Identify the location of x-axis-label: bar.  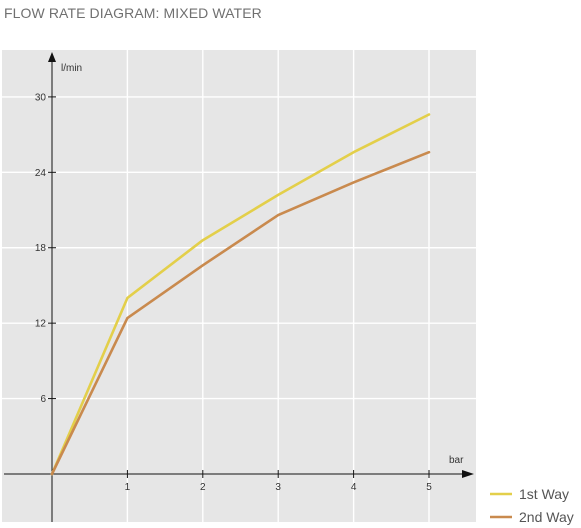
(456, 460).